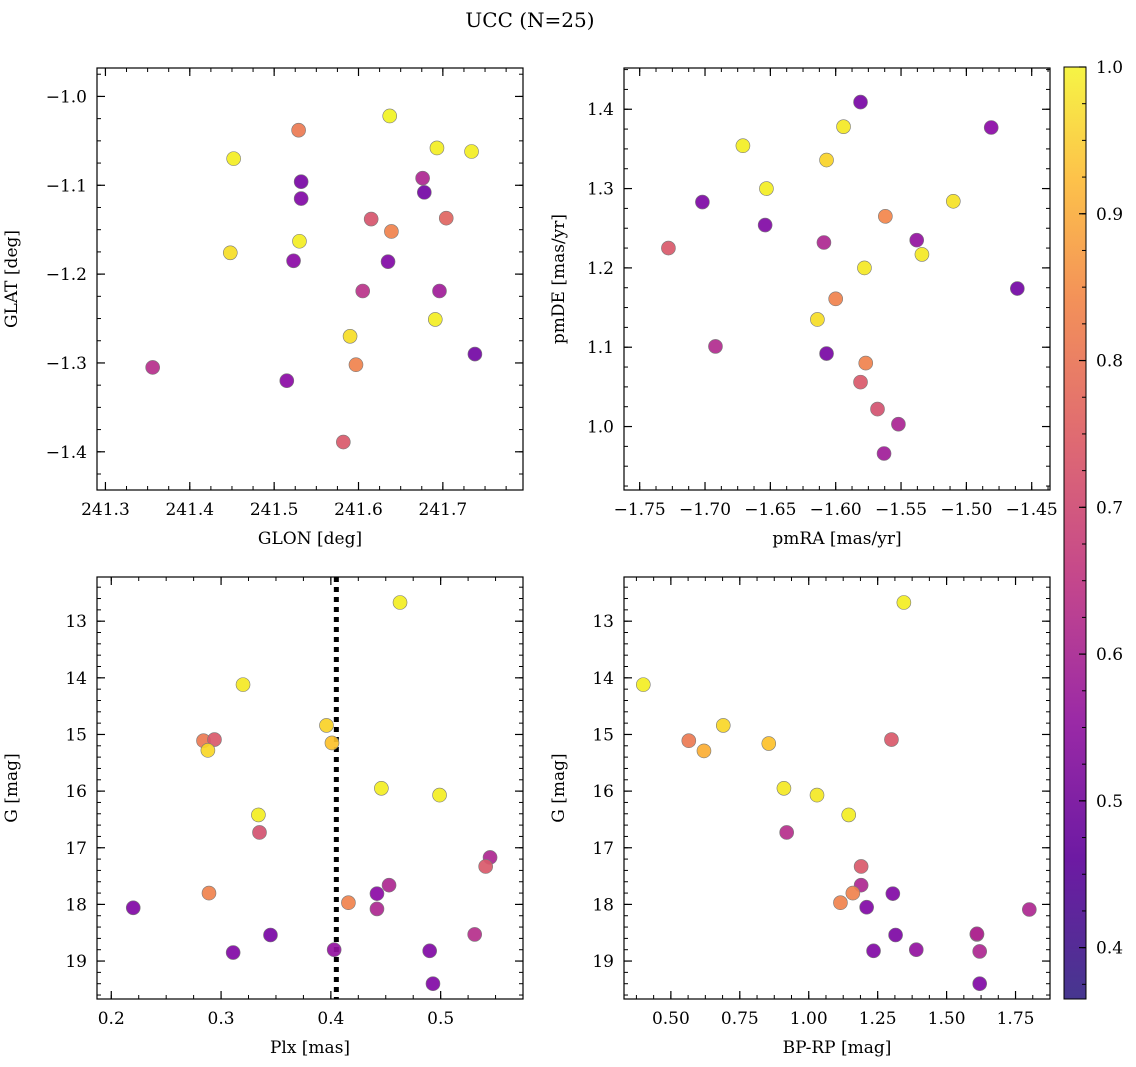  I want to click on colorbar-tick-label: 0.6, so click(1109, 655).